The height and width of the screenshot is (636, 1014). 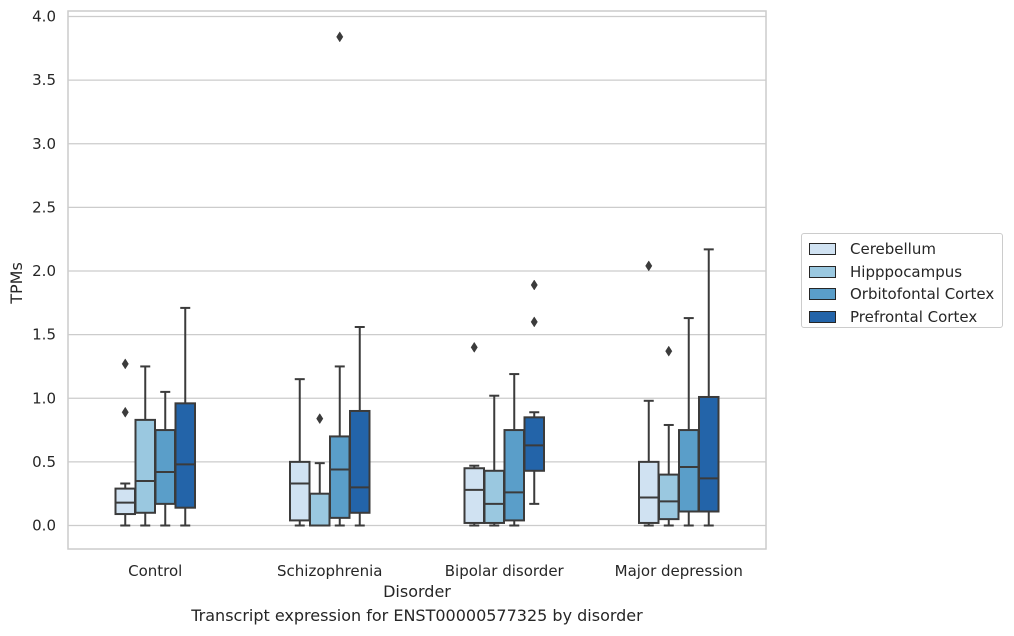 I want to click on legend-label: Cerebellum, so click(x=893, y=249).